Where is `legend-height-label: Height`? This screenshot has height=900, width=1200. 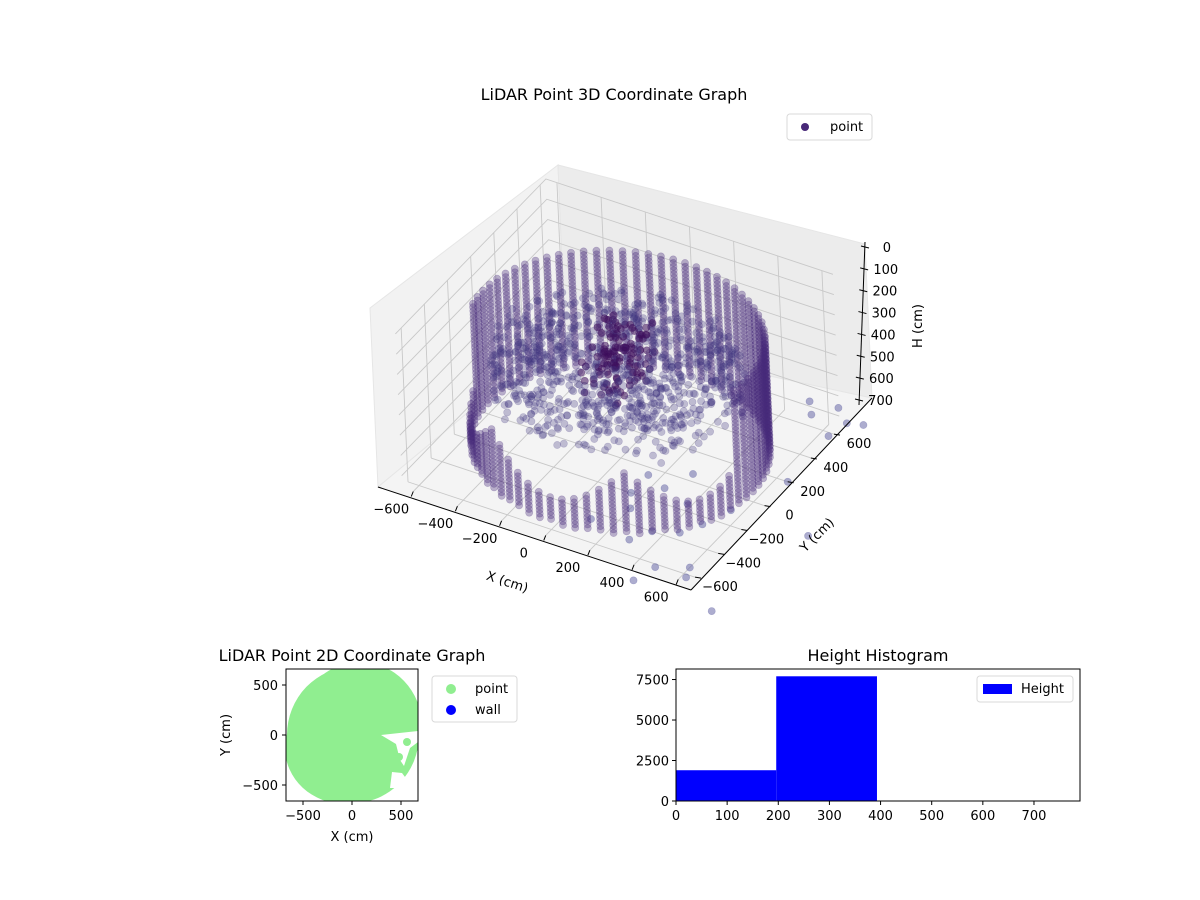 legend-height-label: Height is located at coordinates (1042, 689).